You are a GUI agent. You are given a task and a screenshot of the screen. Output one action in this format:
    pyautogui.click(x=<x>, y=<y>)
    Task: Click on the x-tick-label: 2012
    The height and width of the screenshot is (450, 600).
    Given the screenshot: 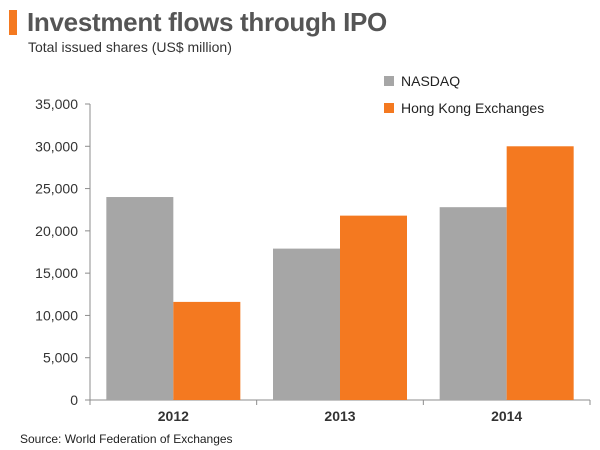 What is the action you would take?
    pyautogui.click(x=173, y=416)
    